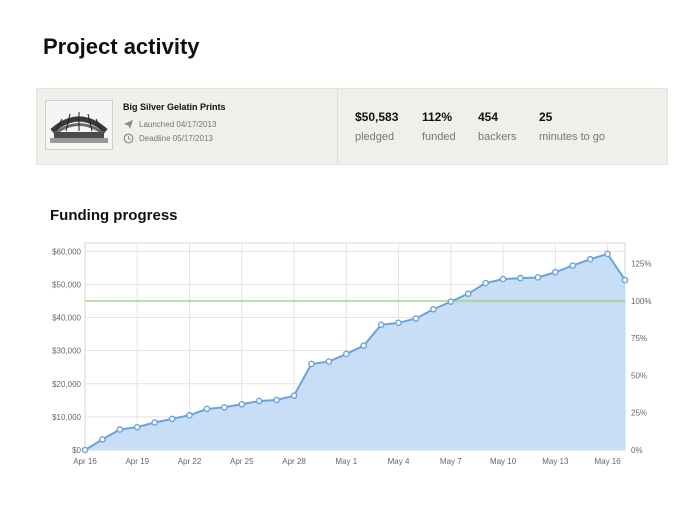  I want to click on y-tick-label: $20,000, so click(66, 384).